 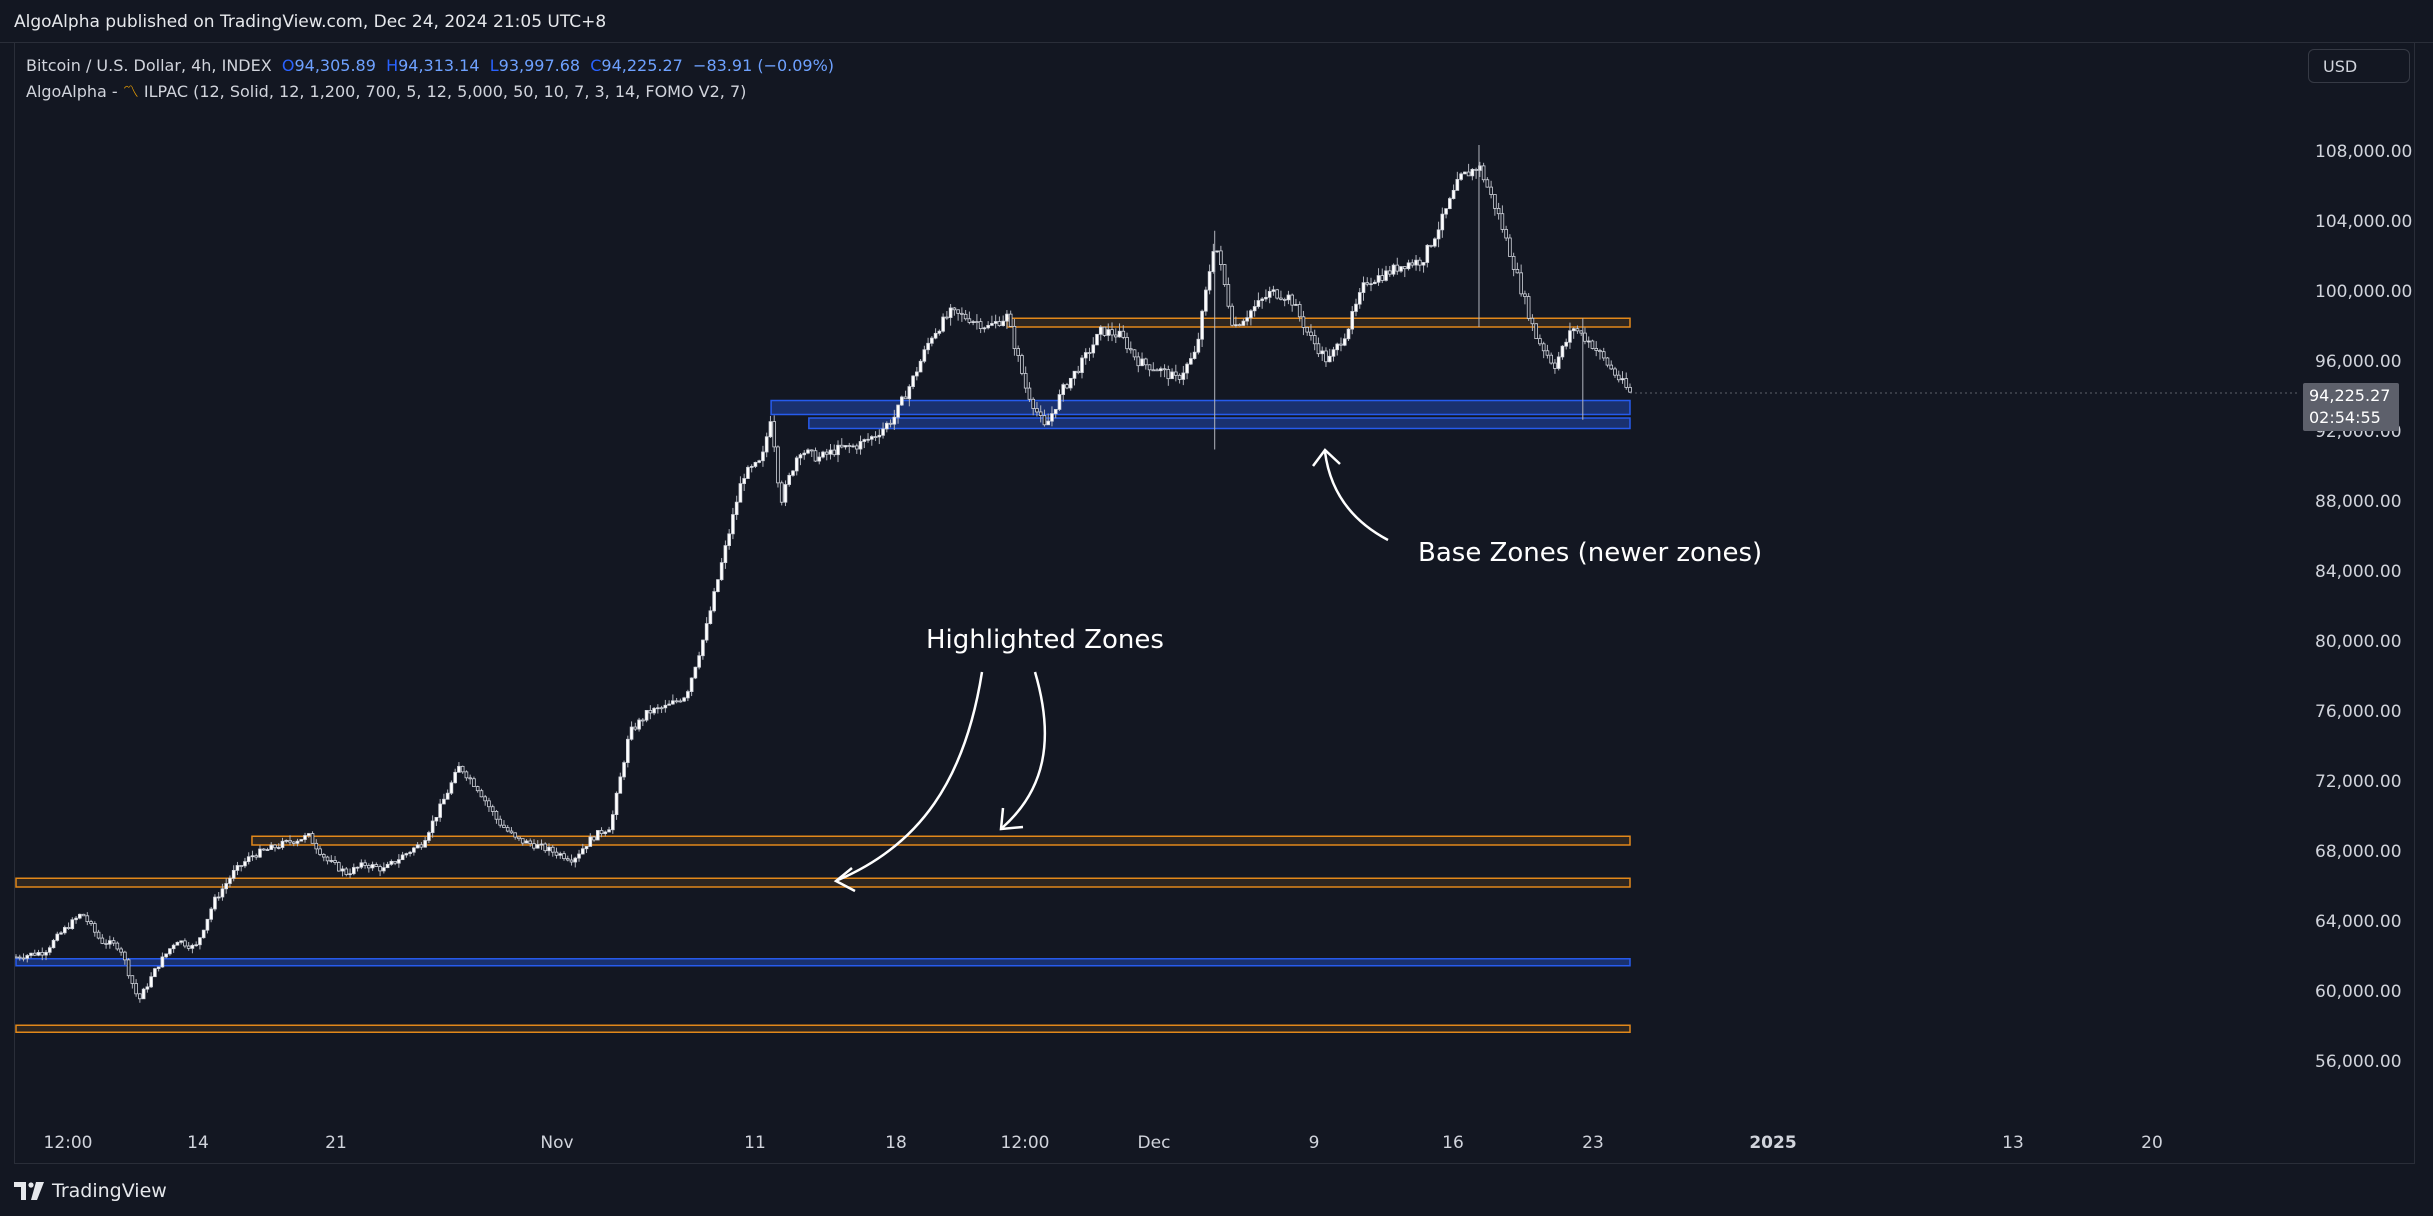 What do you see at coordinates (1025, 1143) in the screenshot?
I see `time-tick-label: 12:00` at bounding box center [1025, 1143].